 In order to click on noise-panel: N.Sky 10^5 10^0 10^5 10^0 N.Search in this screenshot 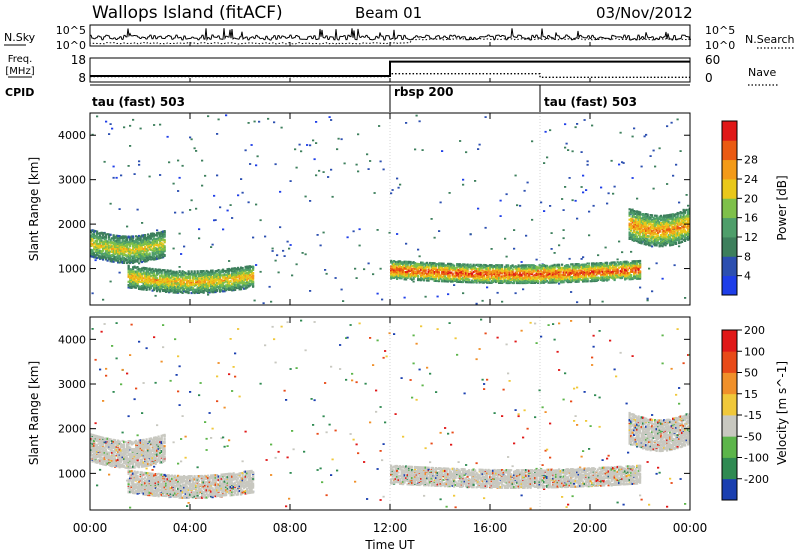, I will do `click(399, 38)`.